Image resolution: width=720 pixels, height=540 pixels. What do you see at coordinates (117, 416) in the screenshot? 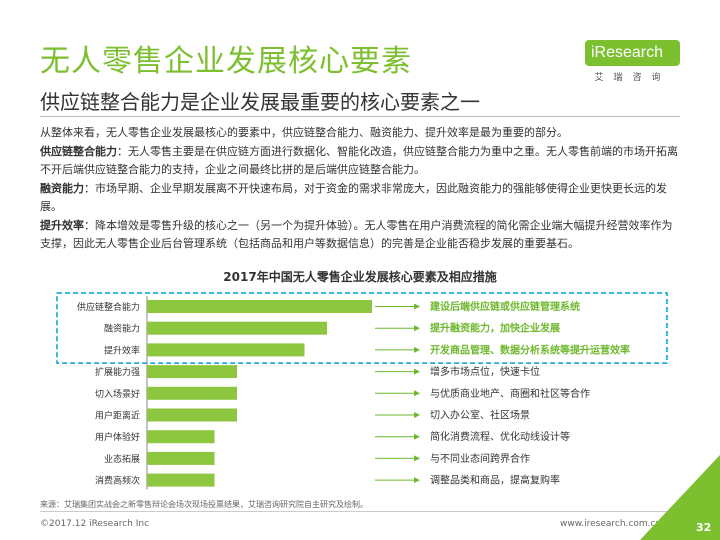
I see `category-label: 用户距离近` at bounding box center [117, 416].